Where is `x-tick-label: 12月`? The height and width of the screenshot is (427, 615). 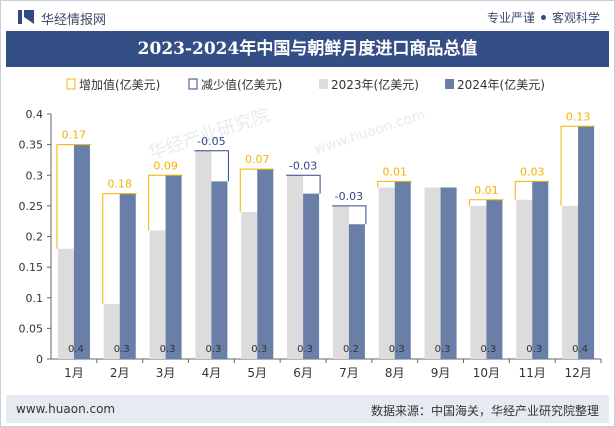
x-tick-label: 12月 is located at coordinates (577, 373).